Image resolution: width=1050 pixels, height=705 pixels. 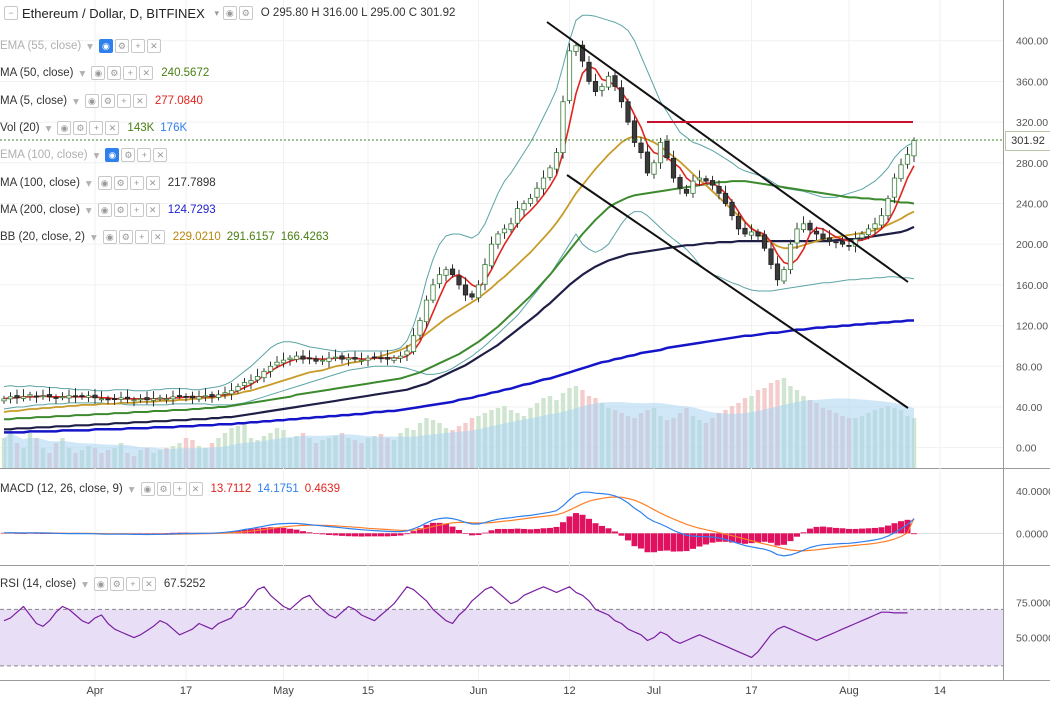 What do you see at coordinates (44, 155) in the screenshot?
I see `legend-name: EMA (100, close)` at bounding box center [44, 155].